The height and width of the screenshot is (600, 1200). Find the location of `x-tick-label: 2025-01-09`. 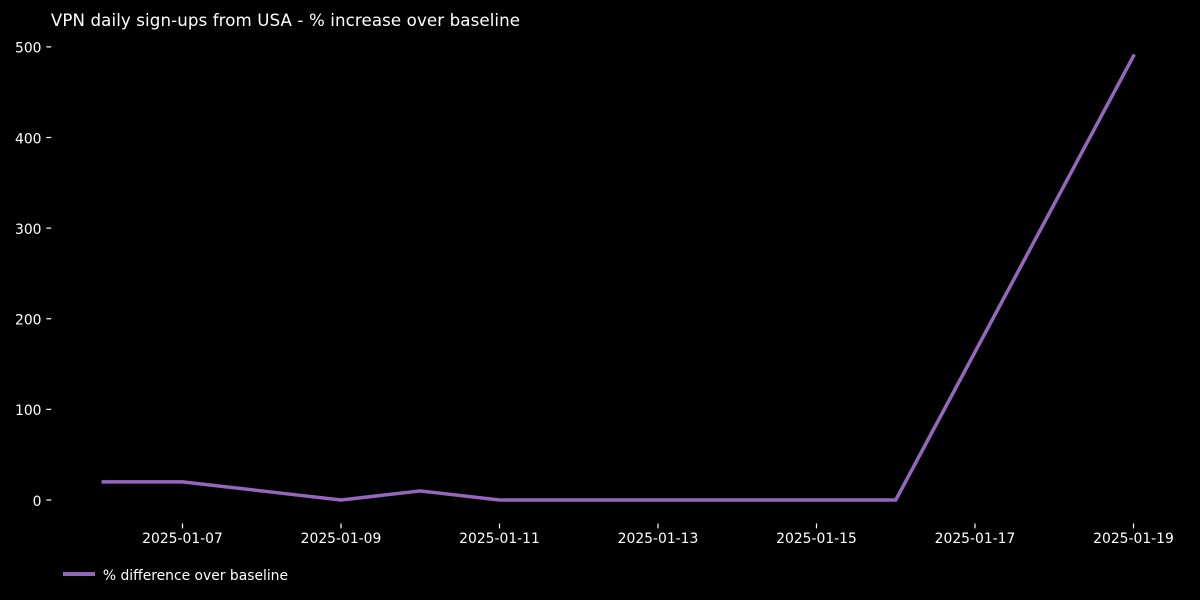

x-tick-label: 2025-01-09 is located at coordinates (341, 539).